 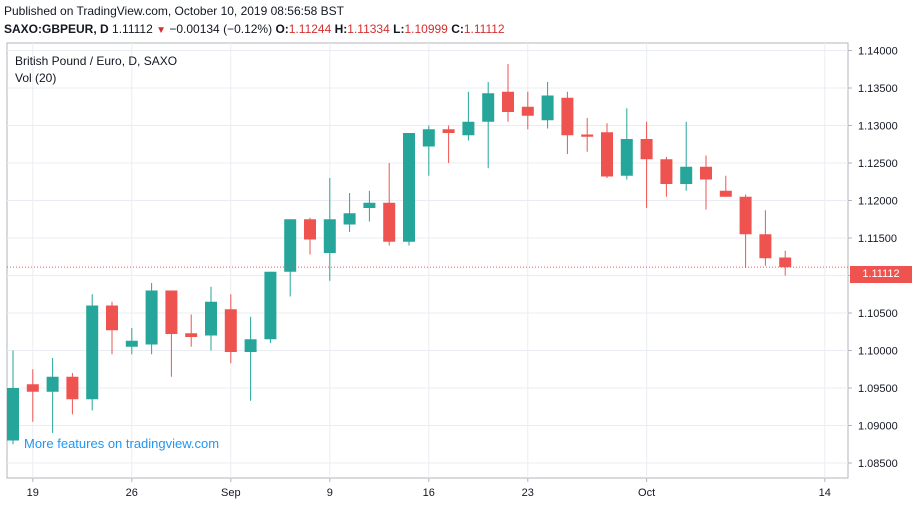 What do you see at coordinates (36, 78) in the screenshot?
I see `volume-legend: Vol (20)` at bounding box center [36, 78].